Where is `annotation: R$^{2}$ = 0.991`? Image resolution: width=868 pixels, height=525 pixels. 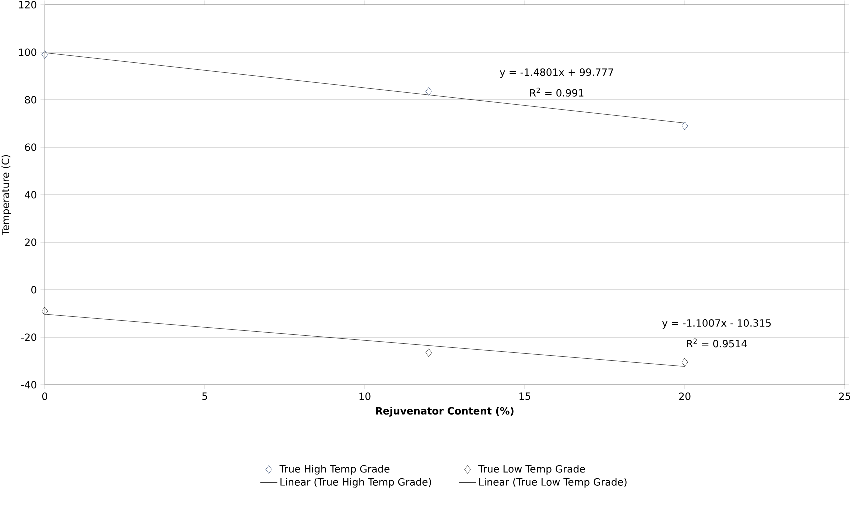
annotation: R$^{2}$ = 0.991 is located at coordinates (557, 92).